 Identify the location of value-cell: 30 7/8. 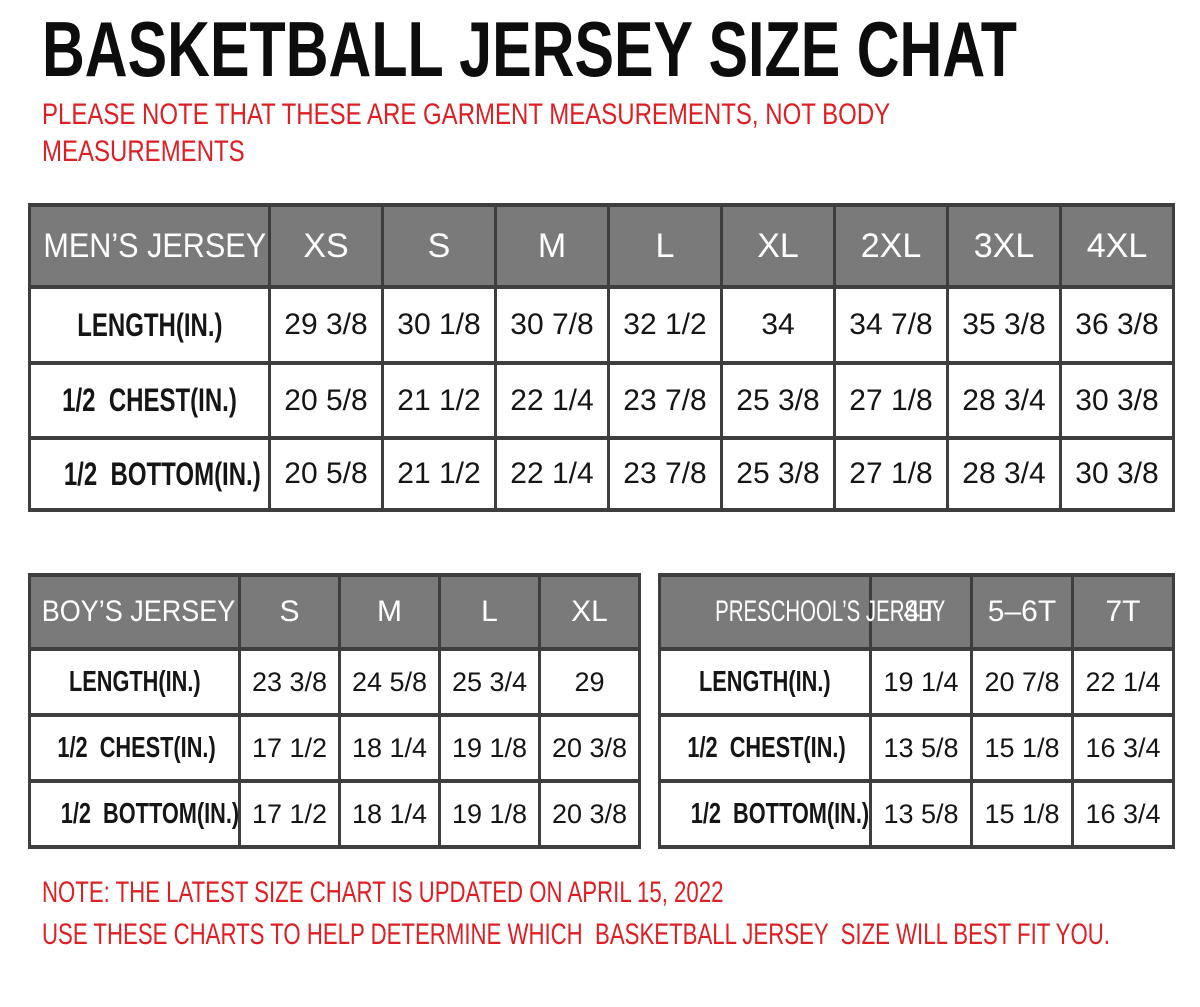
(552, 325).